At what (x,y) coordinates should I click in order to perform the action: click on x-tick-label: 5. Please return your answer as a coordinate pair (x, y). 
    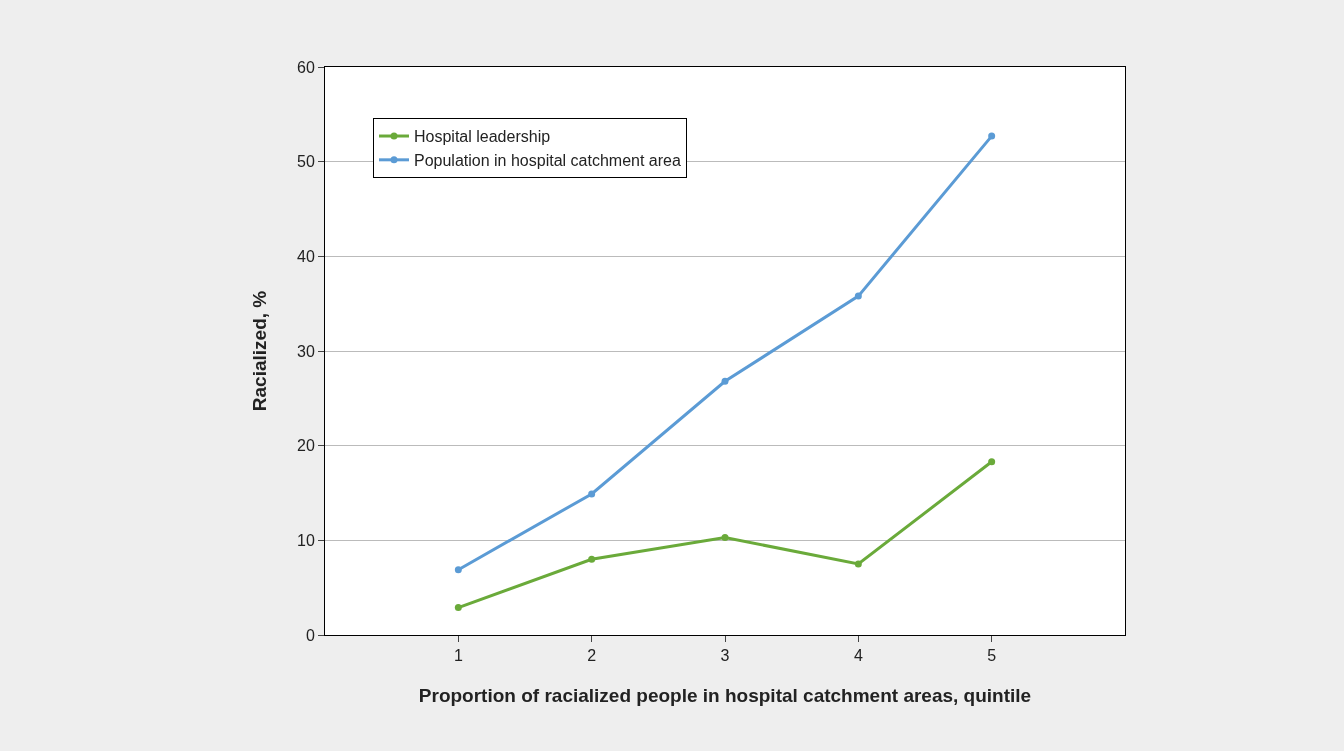
    Looking at the image, I should click on (992, 656).